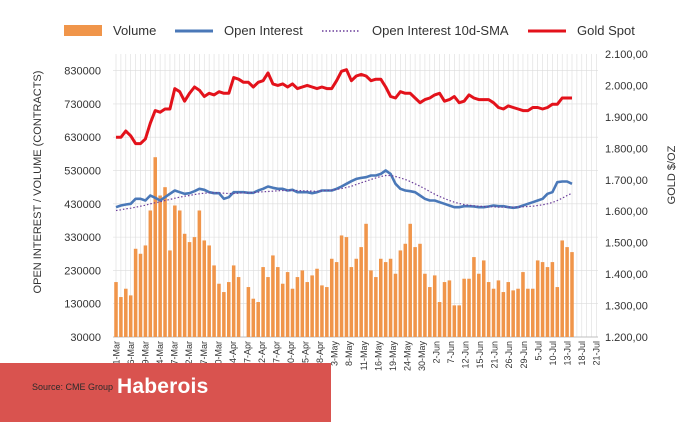  Describe the element at coordinates (277, 354) in the screenshot. I see `x-tick-label: 17-Apr` at that location.